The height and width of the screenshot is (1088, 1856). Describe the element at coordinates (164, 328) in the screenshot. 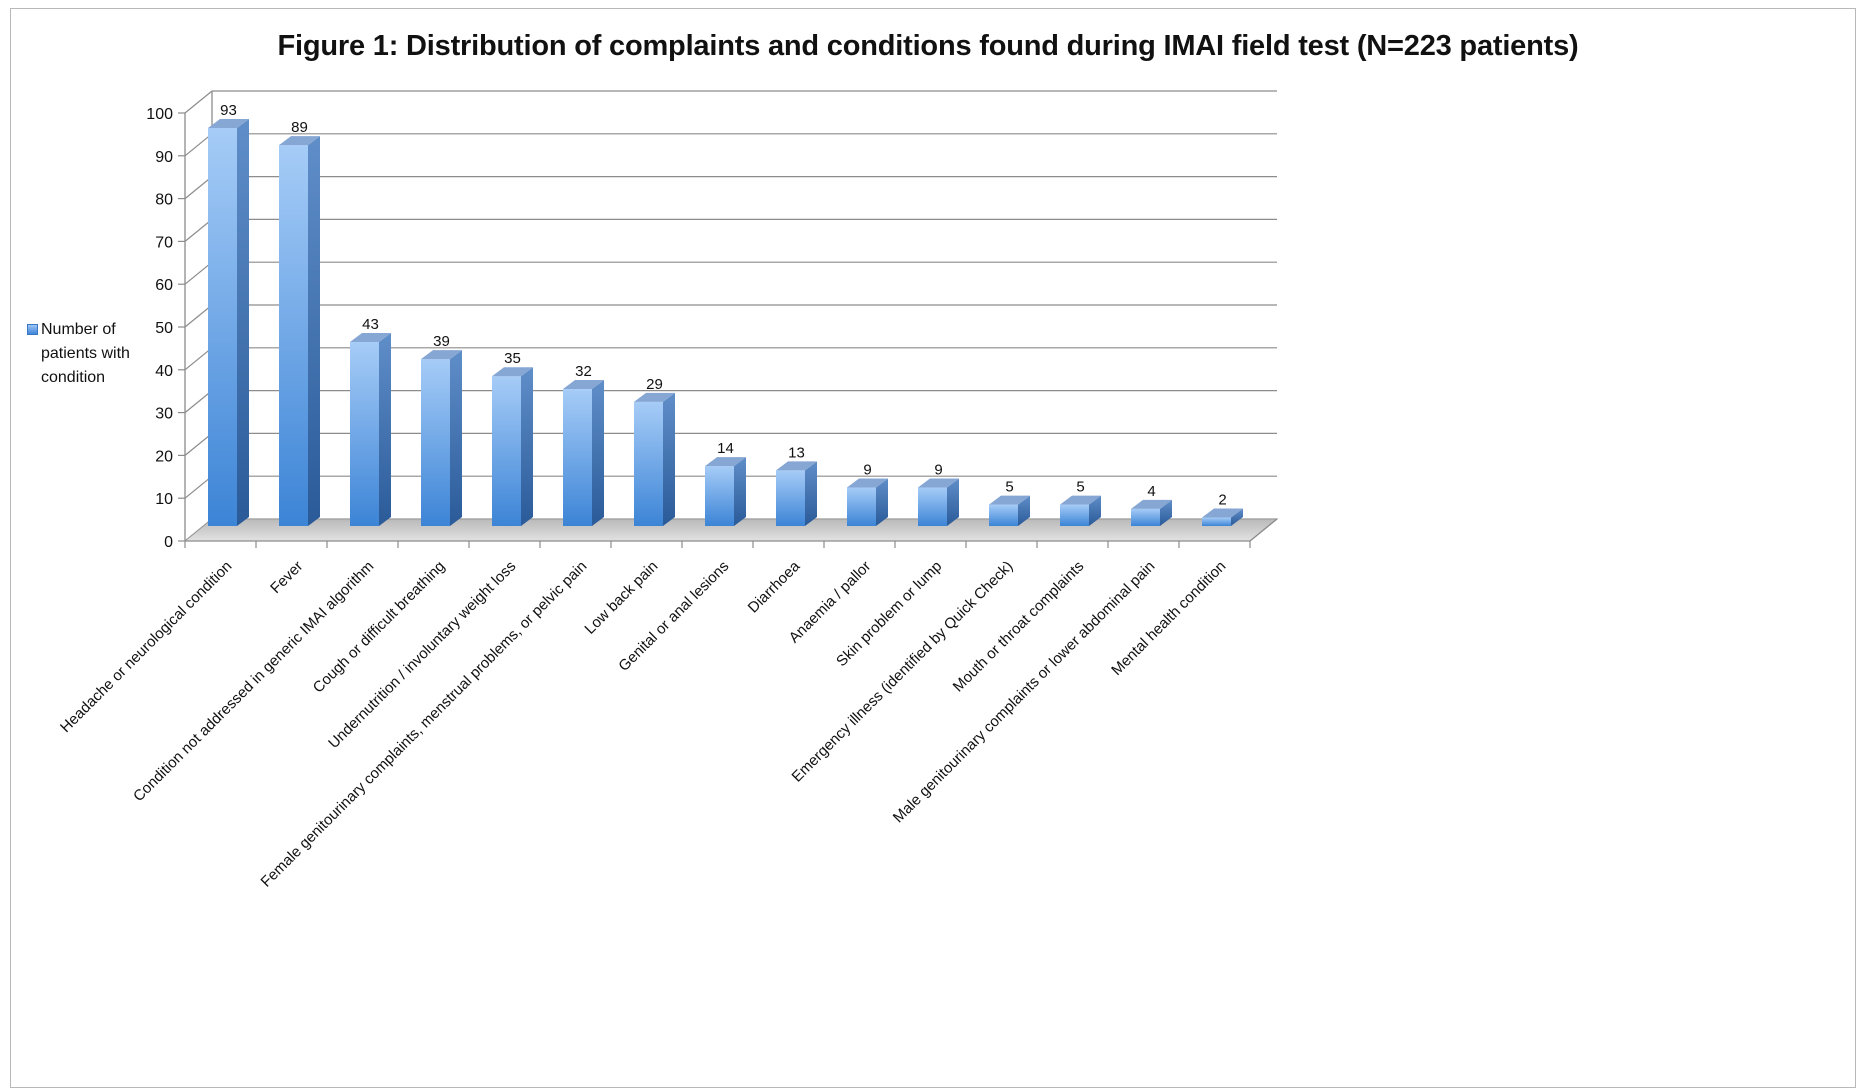

I see `y-tick-label: 50` at that location.